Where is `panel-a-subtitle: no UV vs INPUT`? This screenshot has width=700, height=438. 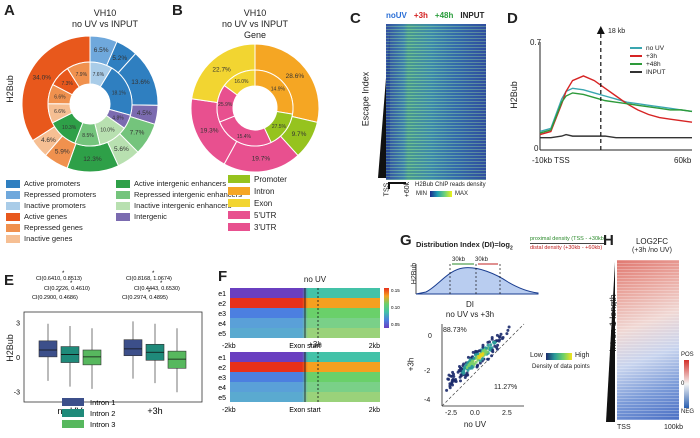 panel-a-subtitle: no UV vs INPUT is located at coordinates (104, 24).